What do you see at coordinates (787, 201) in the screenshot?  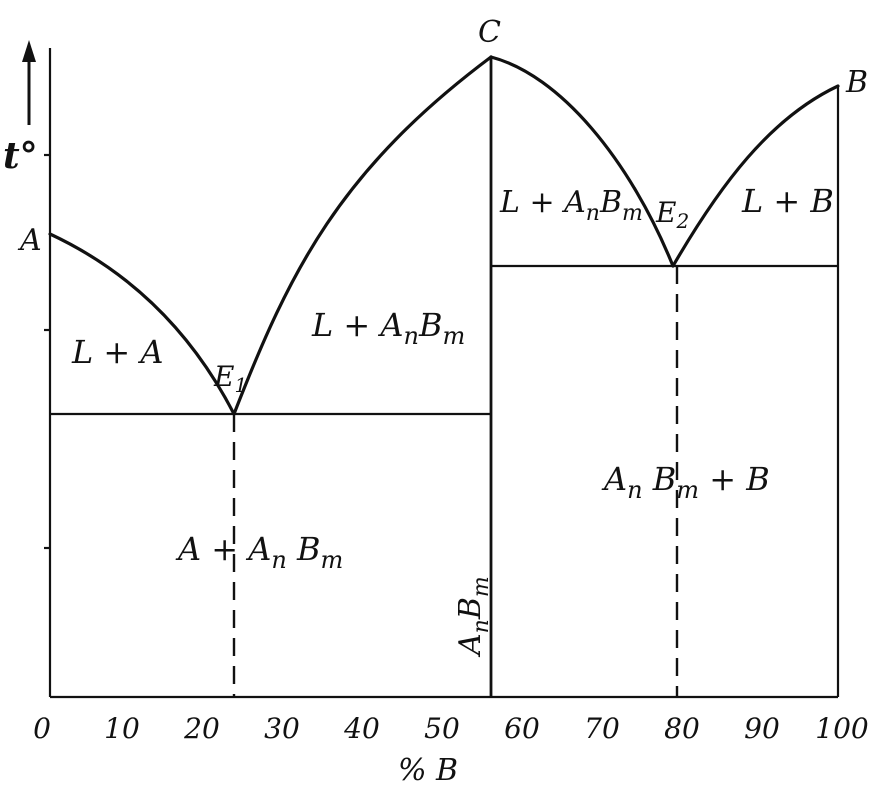 I see `region-label-L-B: L + B` at bounding box center [787, 201].